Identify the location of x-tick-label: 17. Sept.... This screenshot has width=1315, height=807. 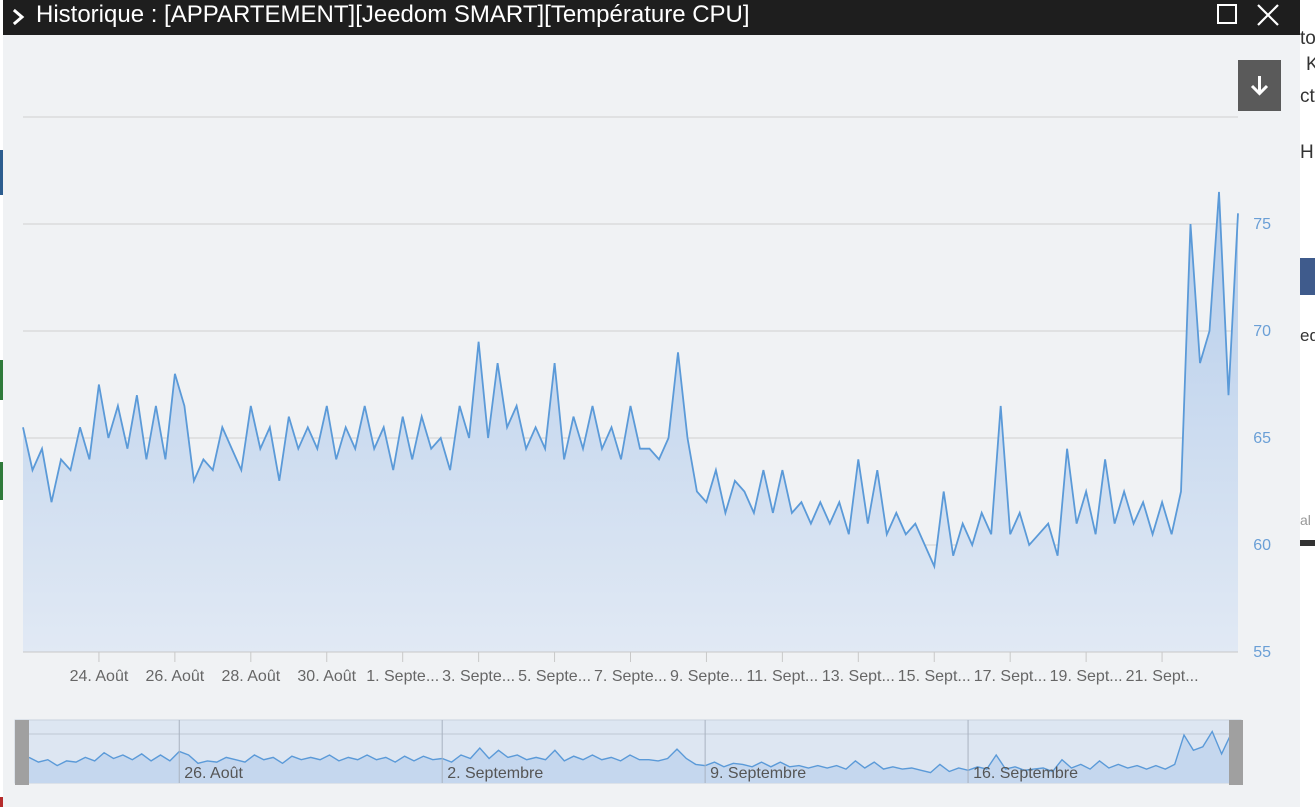
(1010, 676).